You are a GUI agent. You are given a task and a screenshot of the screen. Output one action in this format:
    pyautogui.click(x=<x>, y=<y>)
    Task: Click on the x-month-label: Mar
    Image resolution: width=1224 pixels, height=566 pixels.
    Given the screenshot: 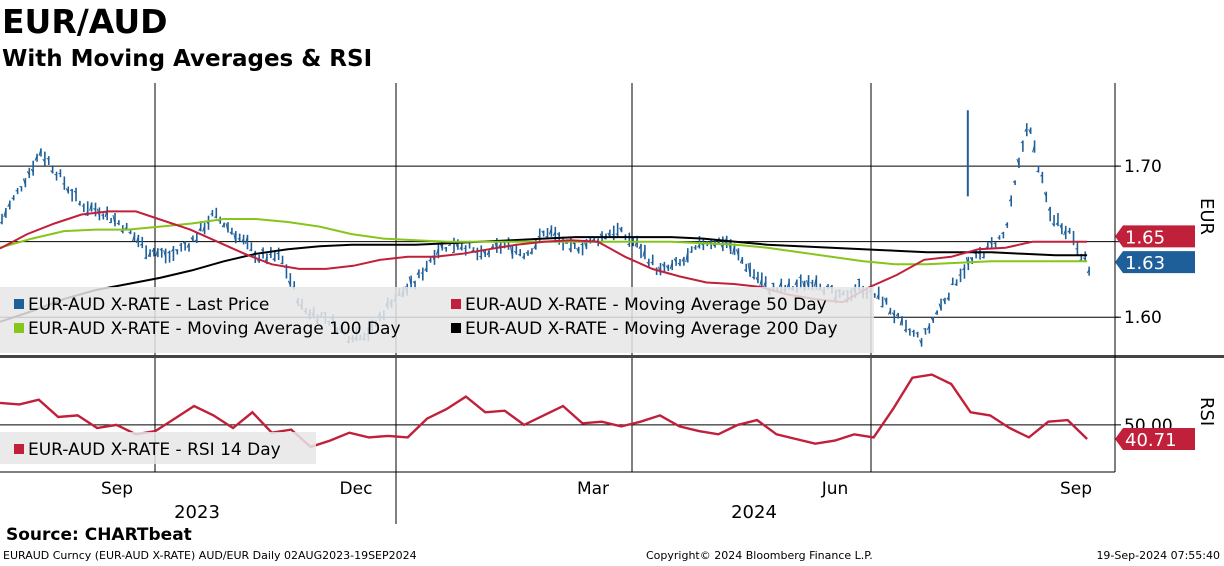 What is the action you would take?
    pyautogui.click(x=593, y=489)
    